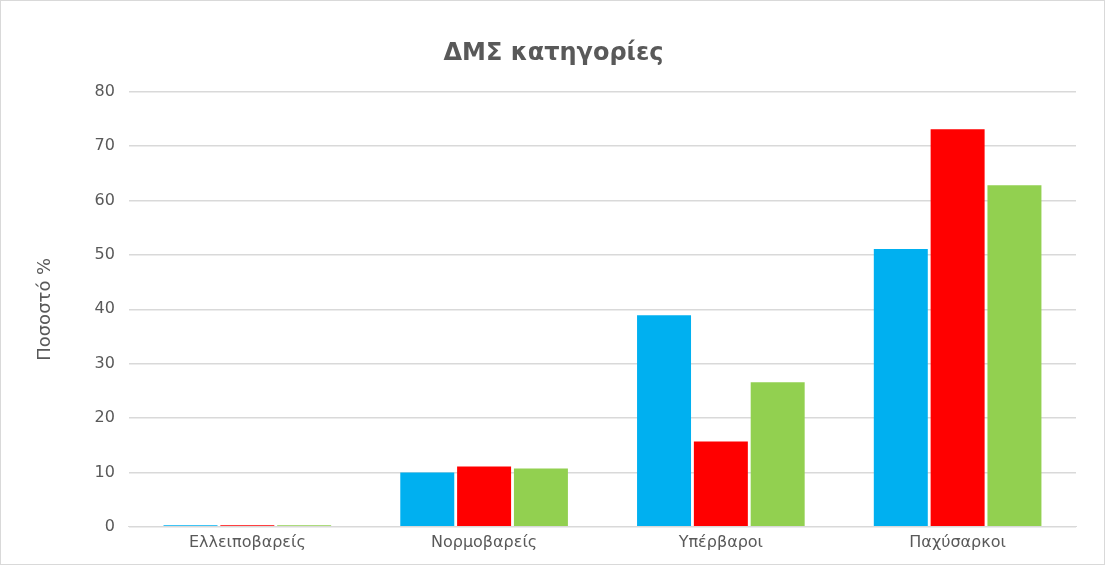 This screenshot has height=565, width=1105. What do you see at coordinates (109, 525) in the screenshot?
I see `y-tick-label: 0` at bounding box center [109, 525].